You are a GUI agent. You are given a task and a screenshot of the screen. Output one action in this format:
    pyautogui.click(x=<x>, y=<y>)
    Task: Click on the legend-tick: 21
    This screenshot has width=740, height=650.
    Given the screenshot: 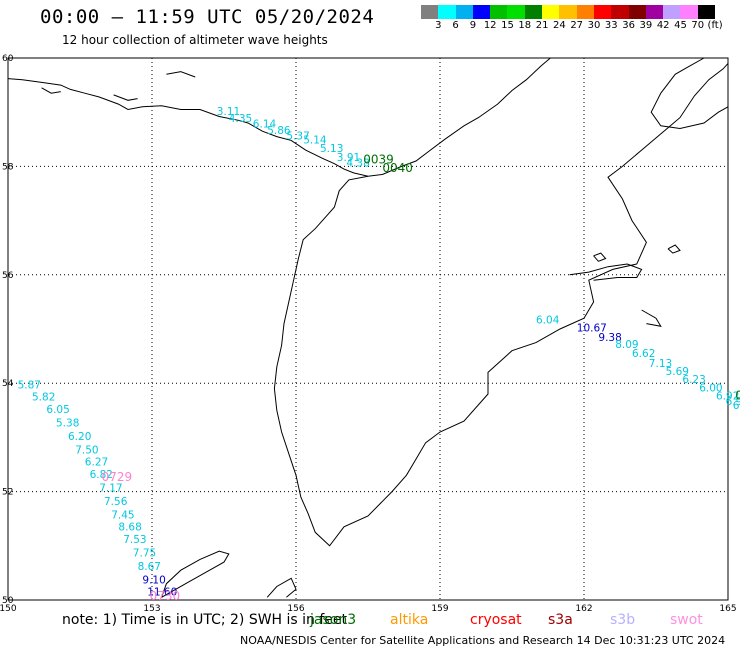 What is the action you would take?
    pyautogui.click(x=542, y=25)
    